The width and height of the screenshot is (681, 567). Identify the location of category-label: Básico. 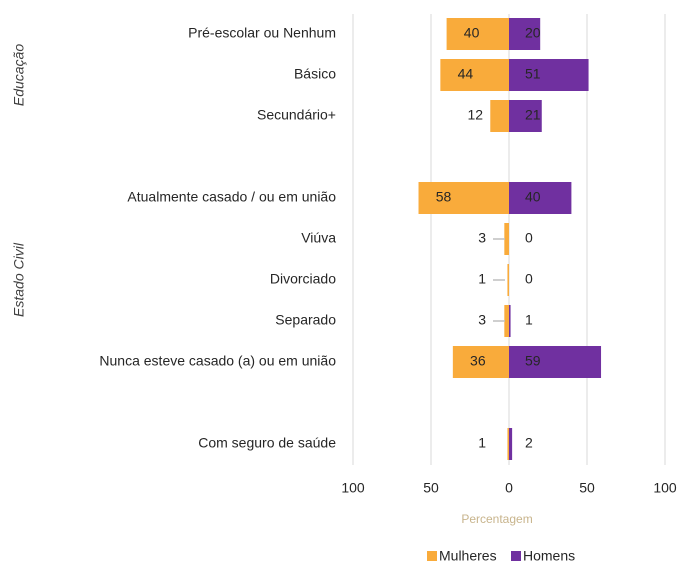
(315, 74).